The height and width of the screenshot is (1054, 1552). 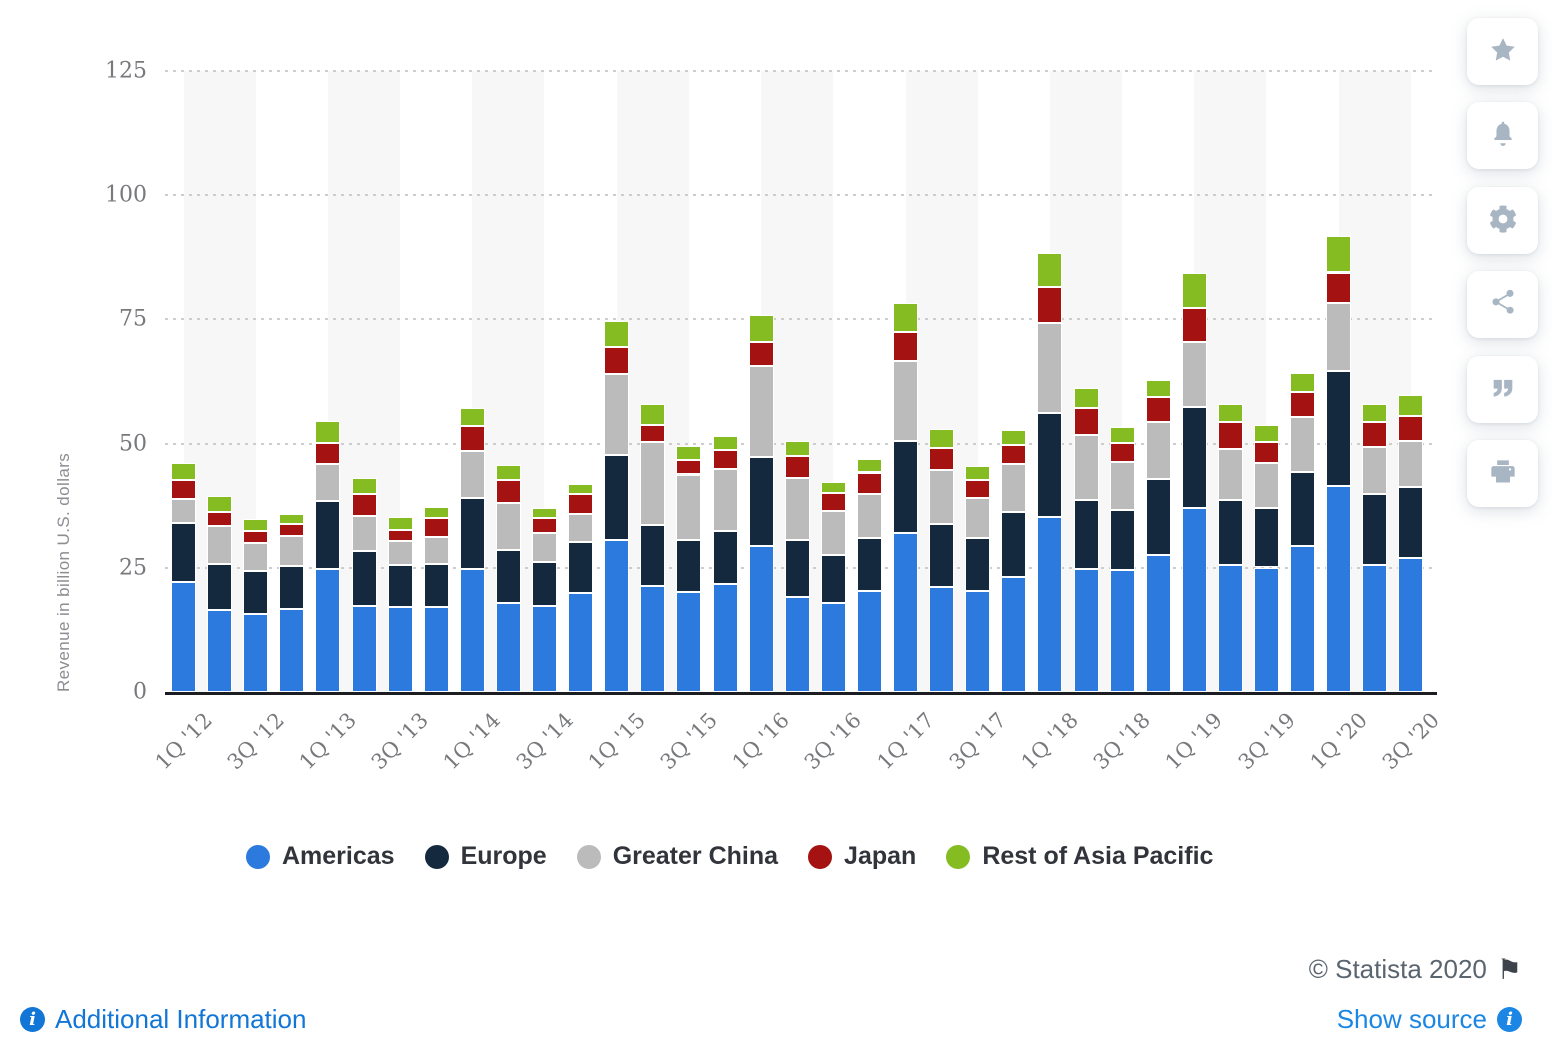 What do you see at coordinates (320, 856) in the screenshot?
I see `legend-item-americas: Americas` at bounding box center [320, 856].